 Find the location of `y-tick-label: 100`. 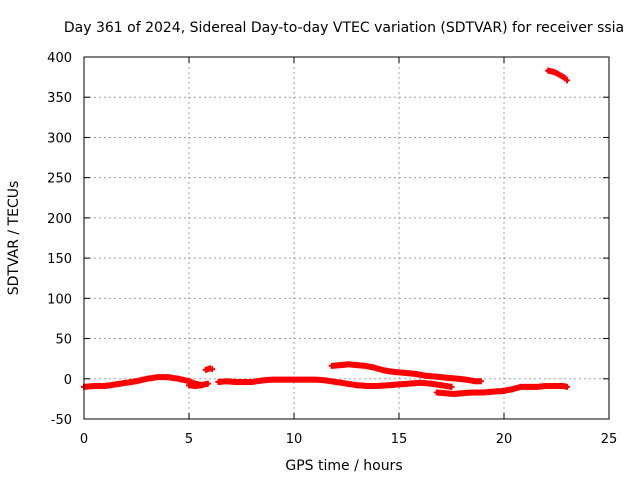

y-tick-label: 100 is located at coordinates (59, 299).